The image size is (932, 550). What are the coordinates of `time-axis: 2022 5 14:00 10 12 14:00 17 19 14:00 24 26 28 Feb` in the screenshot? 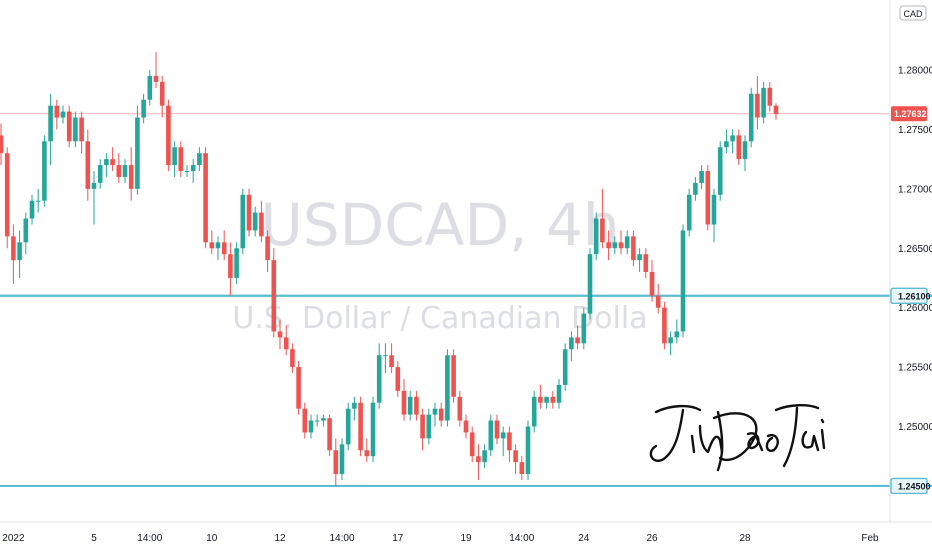 It's located at (466, 532).